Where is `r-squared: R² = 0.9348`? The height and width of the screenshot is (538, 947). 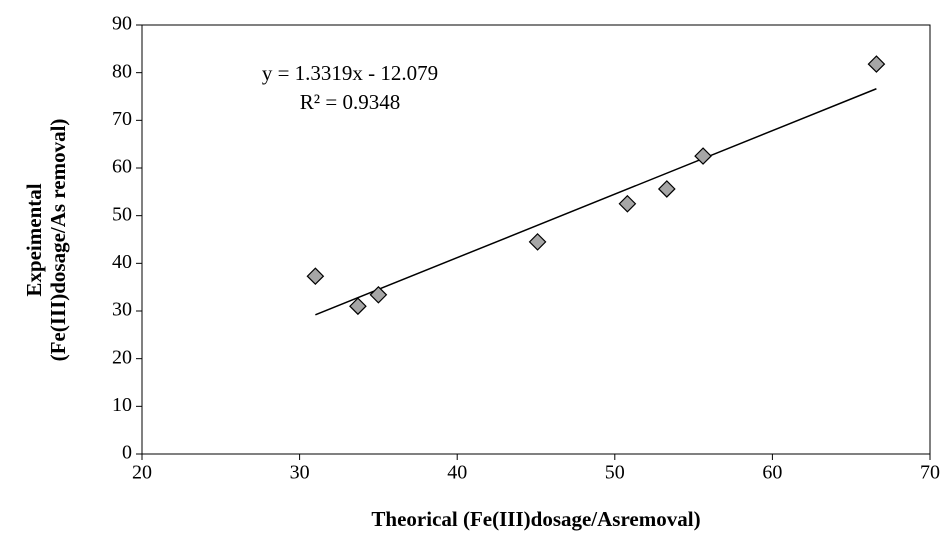
r-squared: R² = 0.9348 is located at coordinates (350, 102).